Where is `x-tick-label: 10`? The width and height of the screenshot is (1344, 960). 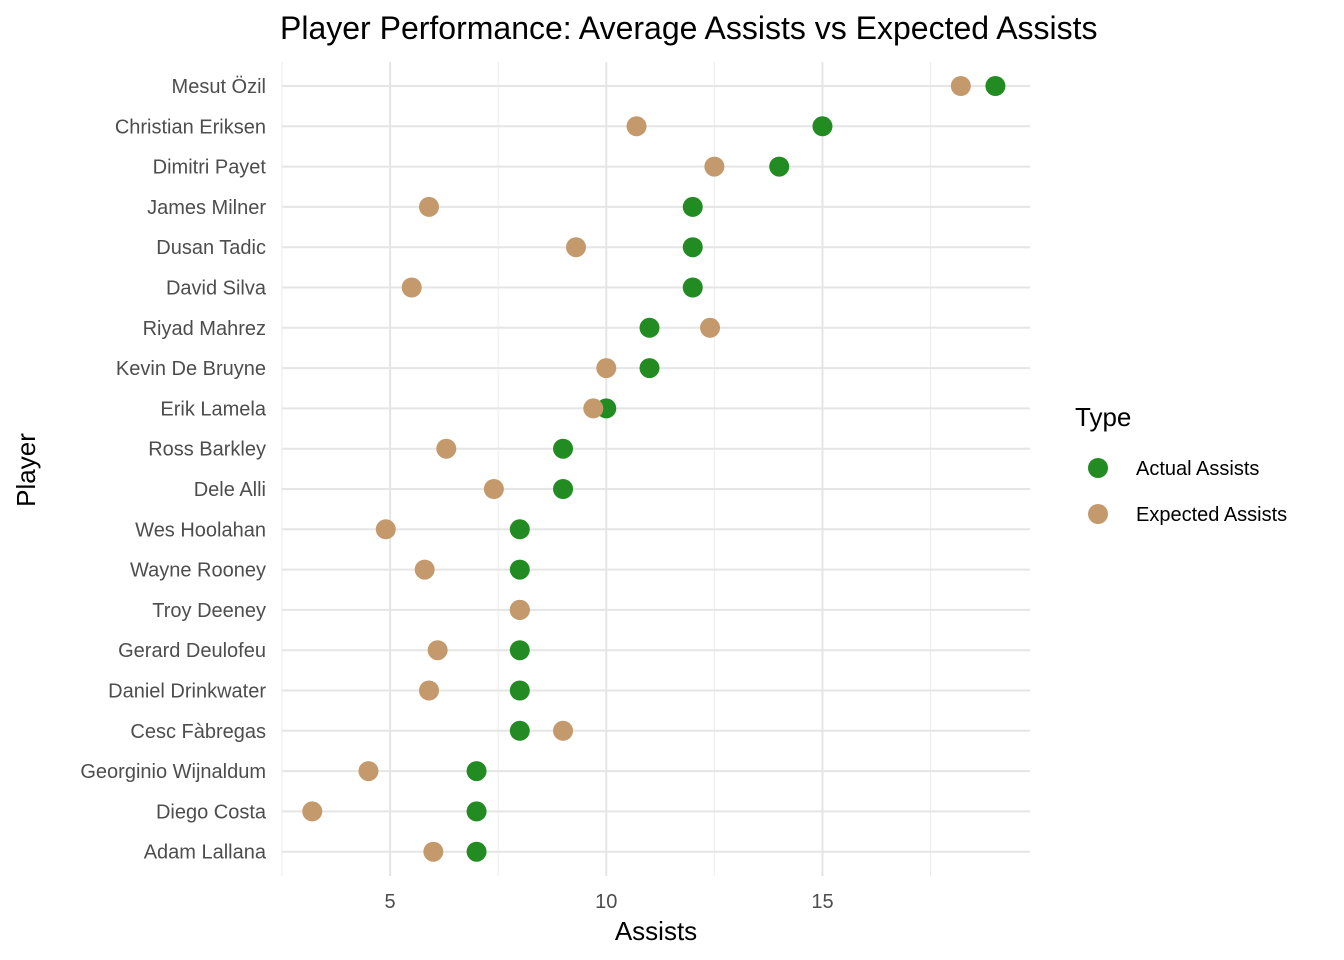 x-tick-label: 10 is located at coordinates (606, 902).